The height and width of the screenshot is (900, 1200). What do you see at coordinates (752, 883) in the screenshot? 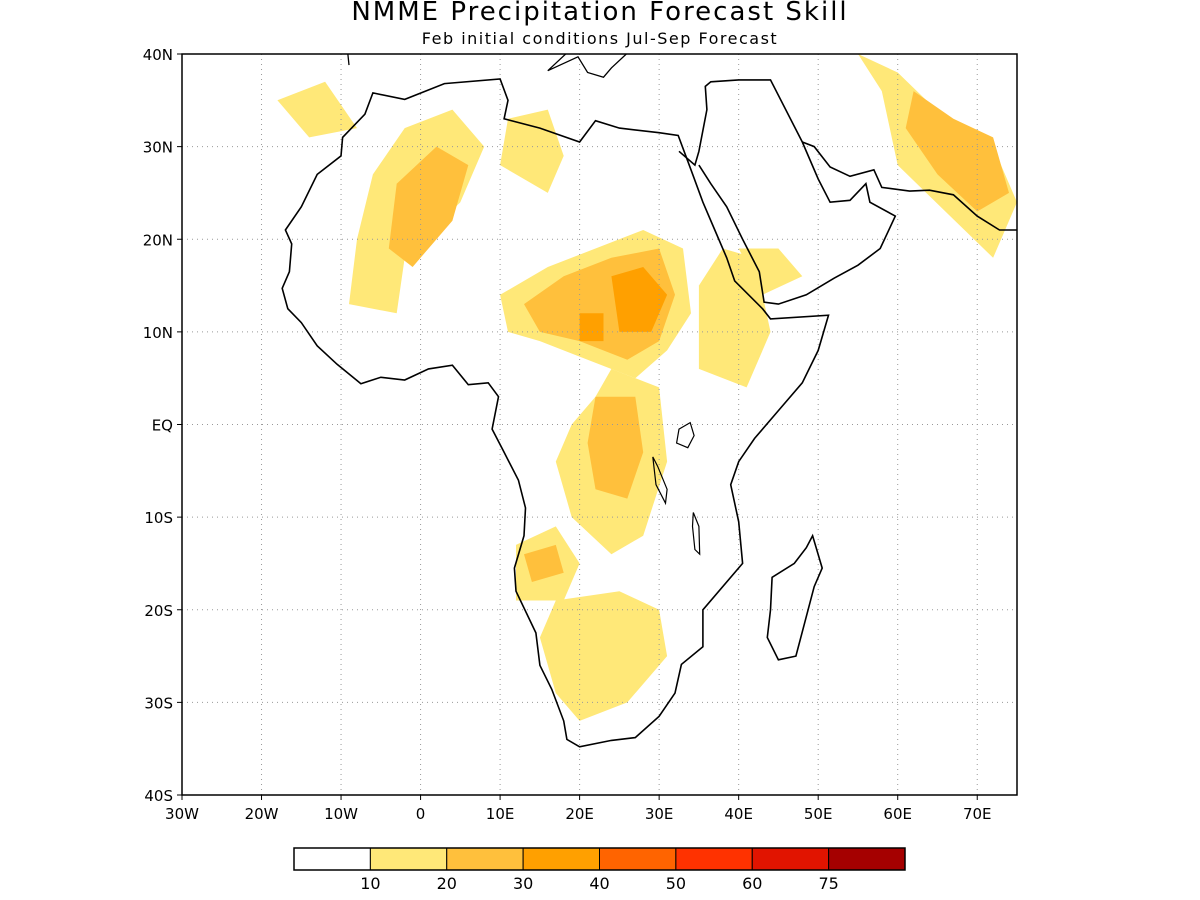
I see `colorbar-label: 60` at bounding box center [752, 883].